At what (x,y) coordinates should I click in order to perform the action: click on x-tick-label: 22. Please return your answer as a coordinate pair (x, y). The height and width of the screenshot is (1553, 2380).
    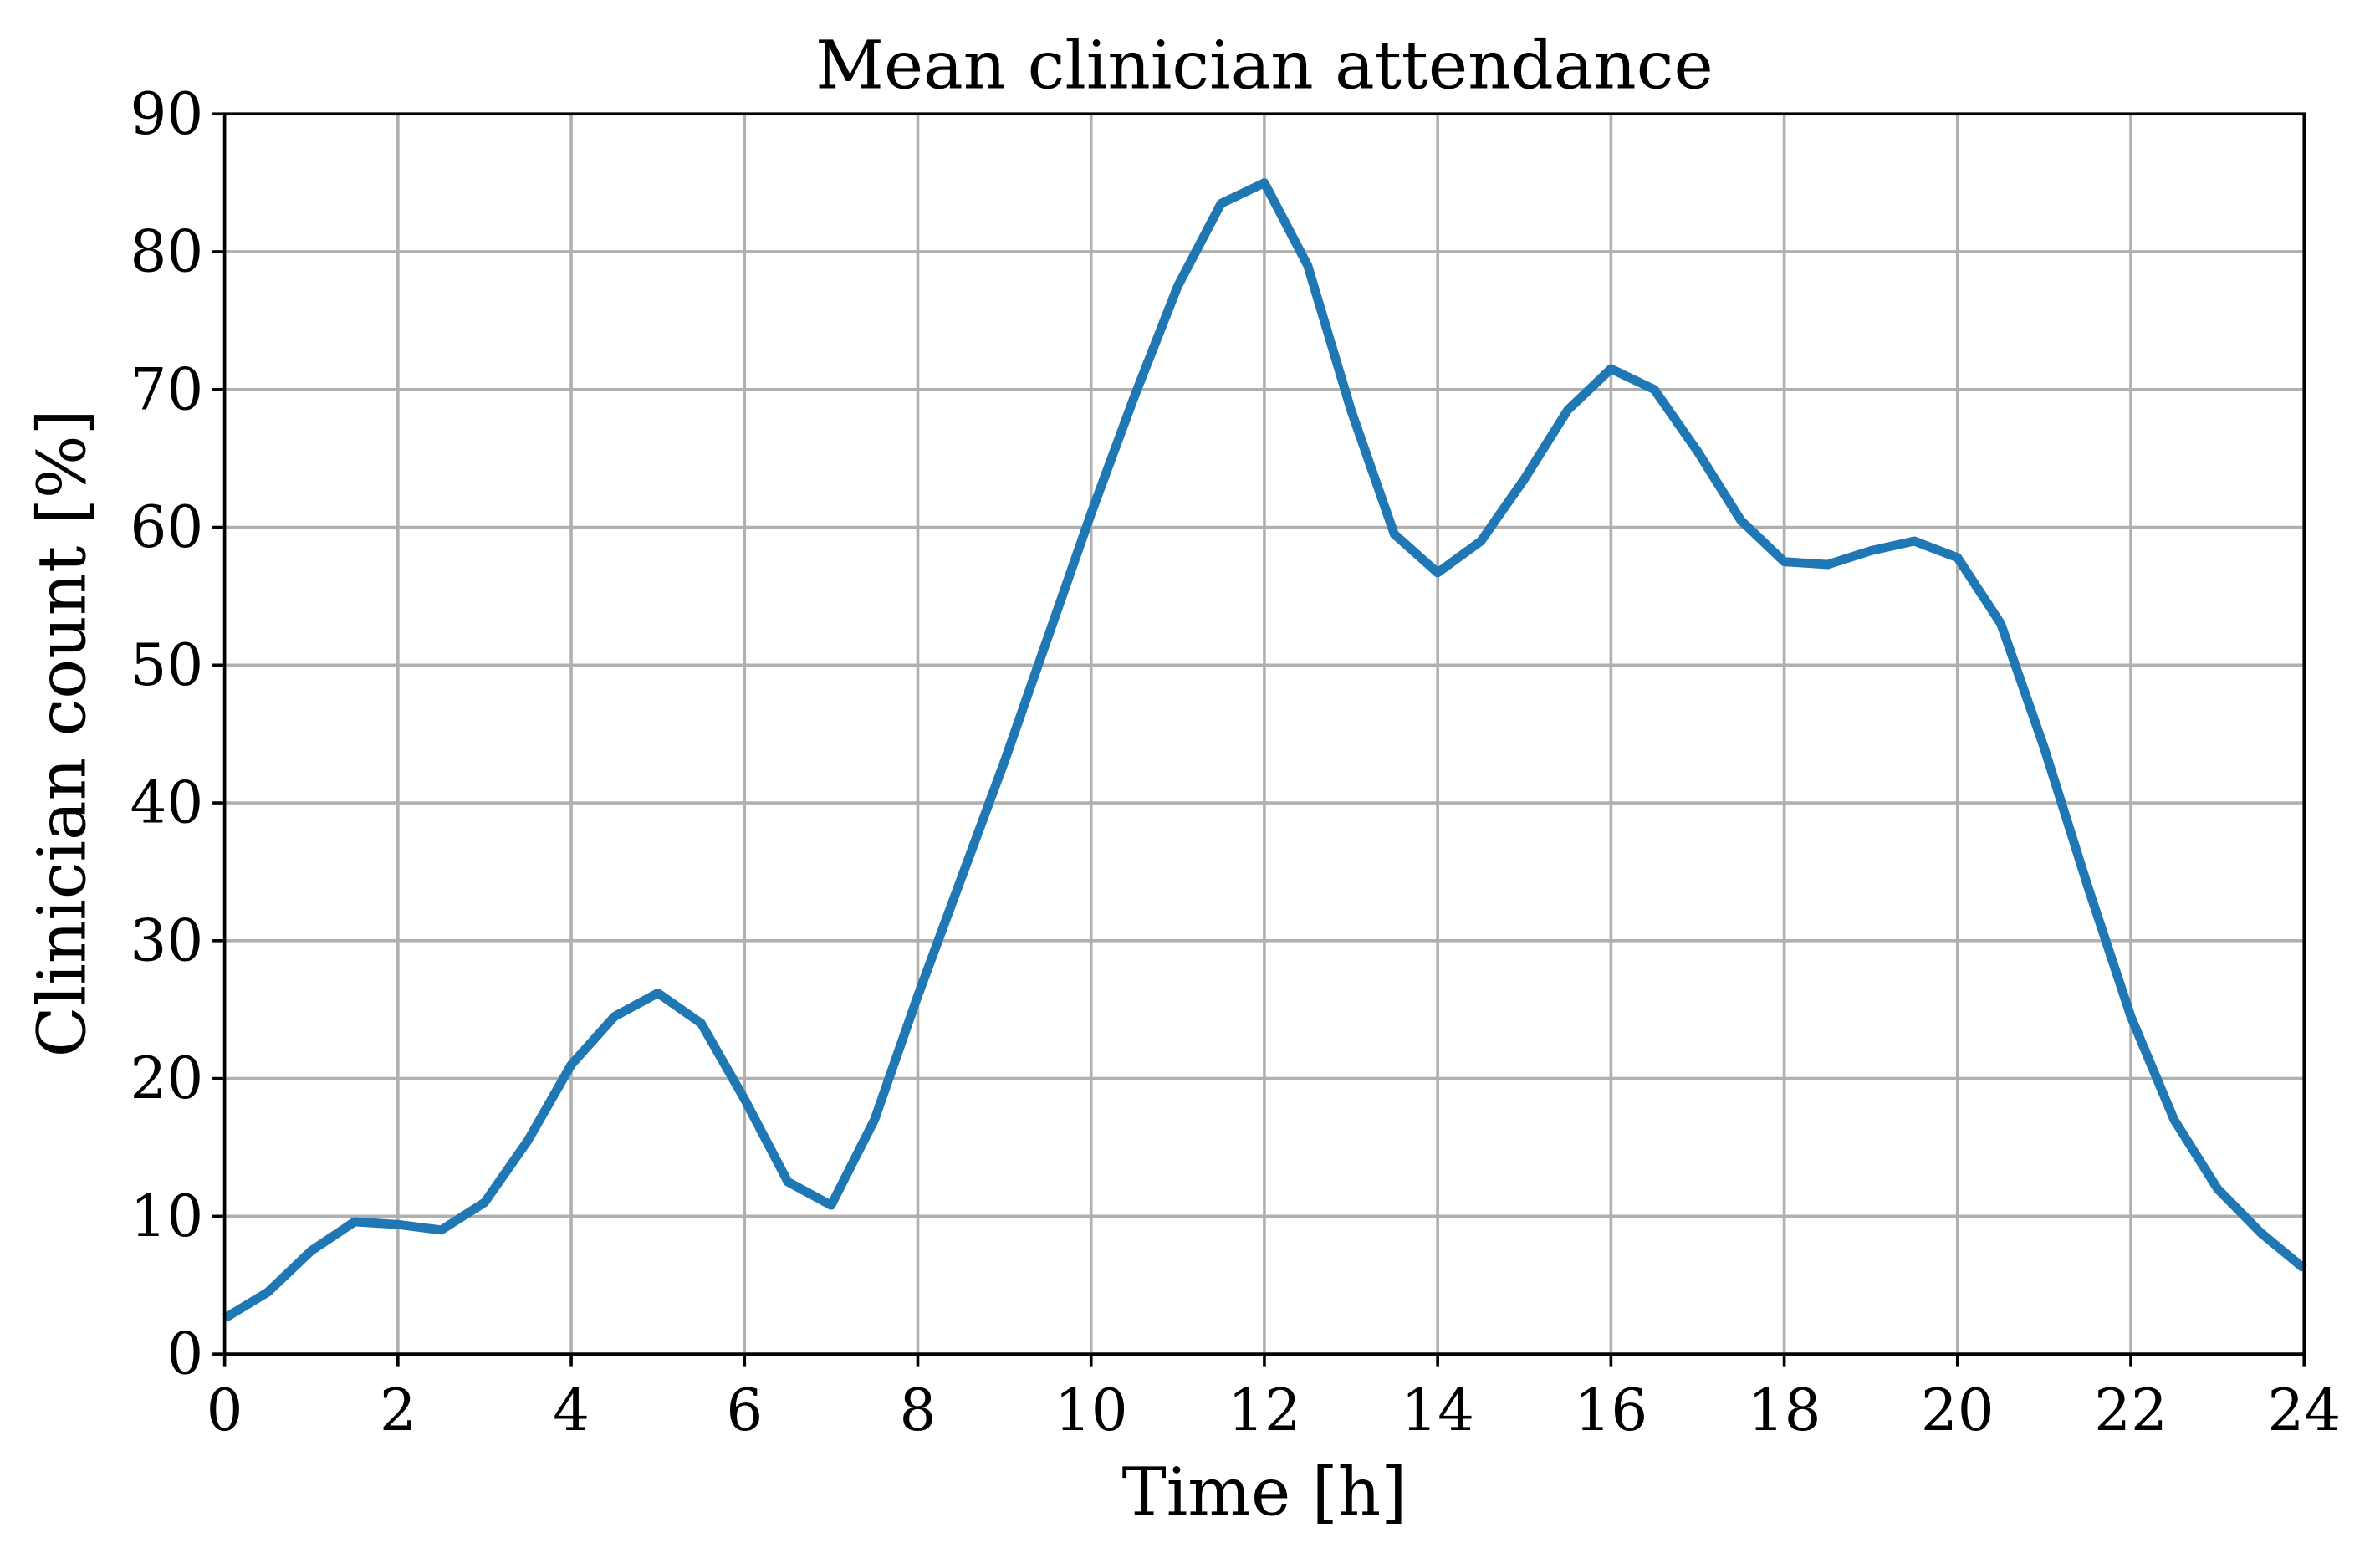
    Looking at the image, I should click on (2131, 1410).